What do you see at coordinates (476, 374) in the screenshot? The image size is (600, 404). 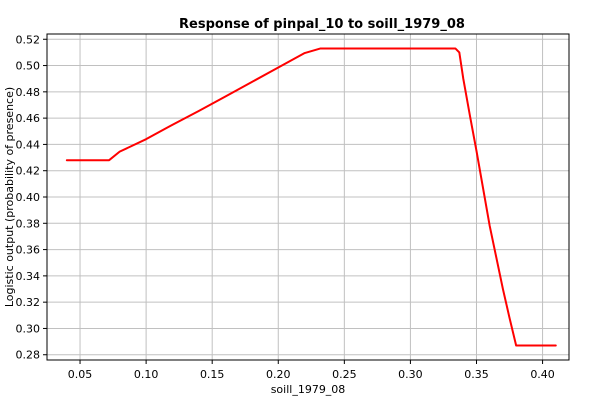 I see `x-tick-label: 0.35` at bounding box center [476, 374].